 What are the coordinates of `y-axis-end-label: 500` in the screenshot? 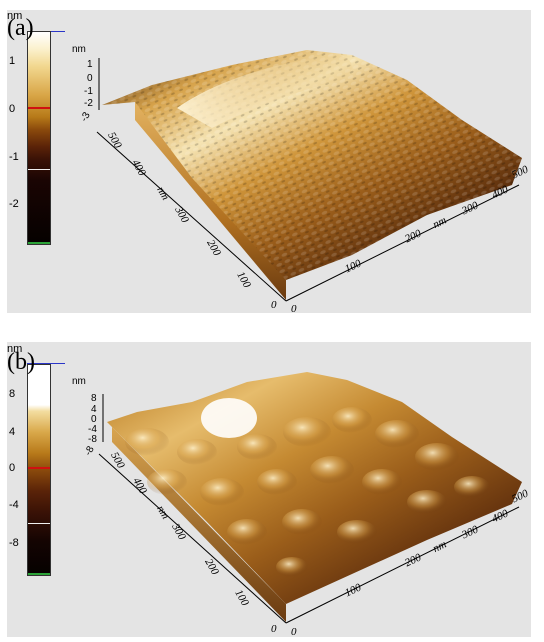 It's located at (114, 140).